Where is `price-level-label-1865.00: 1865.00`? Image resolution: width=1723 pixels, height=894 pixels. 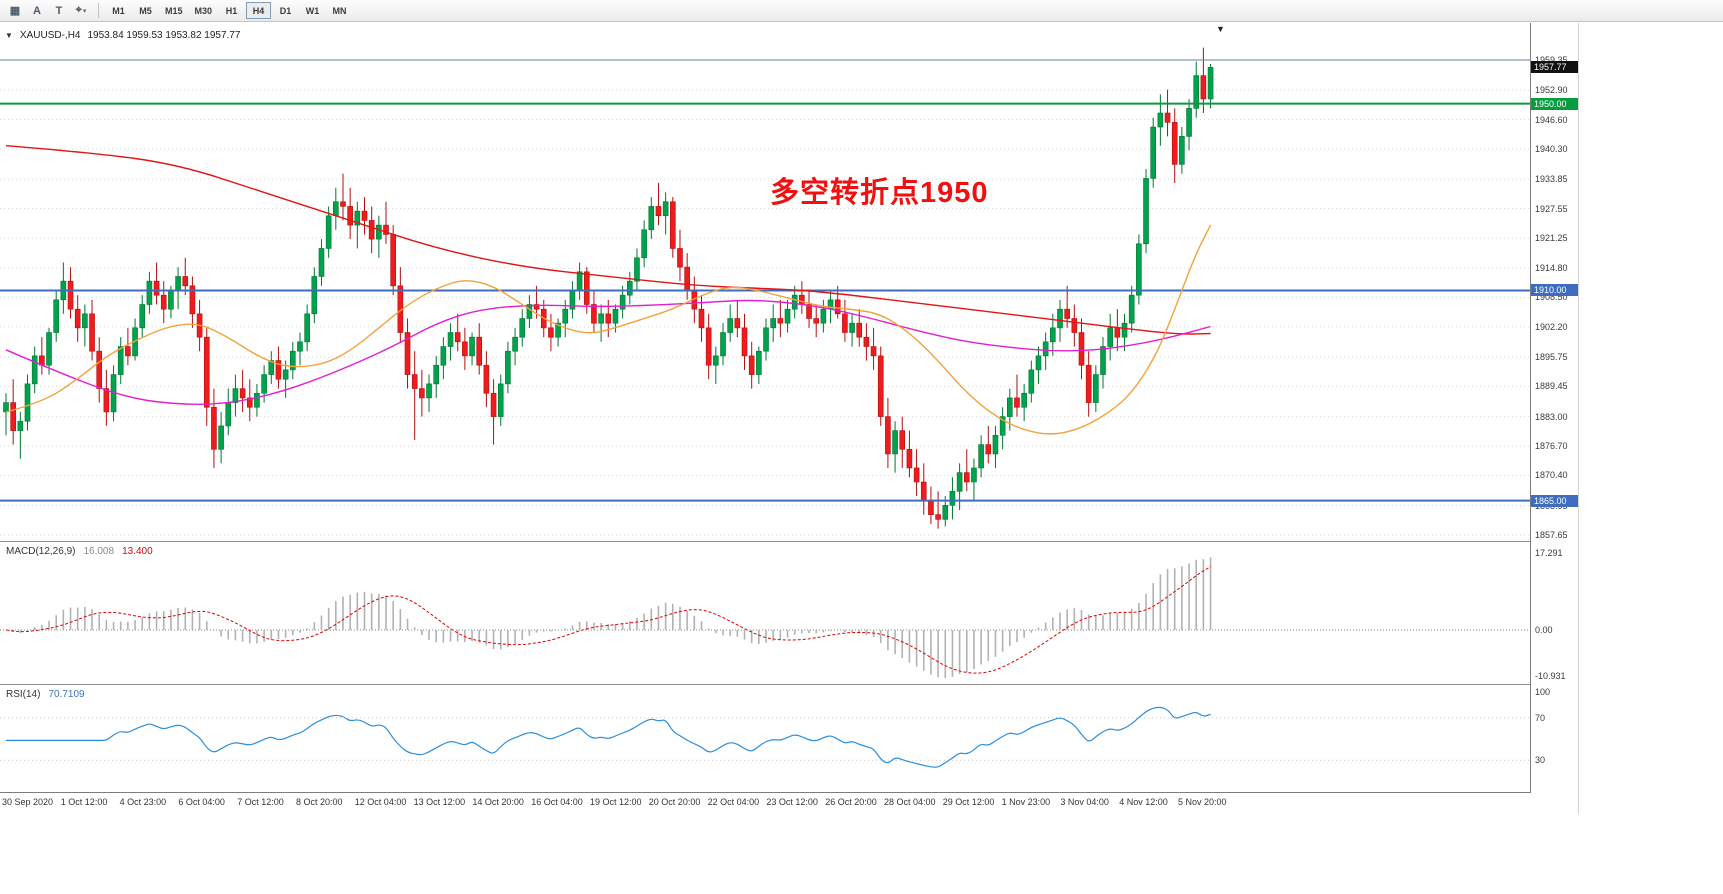
price-level-label-1865.00: 1865.00 is located at coordinates (1554, 500).